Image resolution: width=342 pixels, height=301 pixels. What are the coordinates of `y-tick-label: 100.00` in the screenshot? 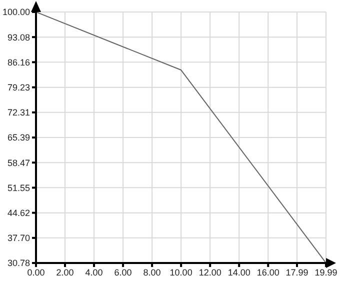 It's located at (16, 12).